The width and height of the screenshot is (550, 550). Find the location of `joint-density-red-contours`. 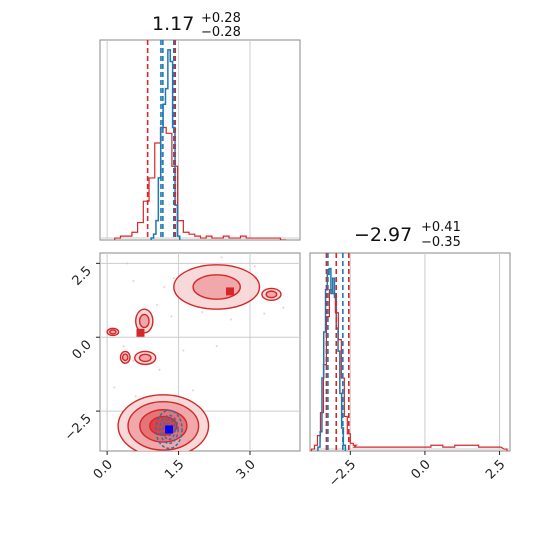

joint-density-red-contours is located at coordinates (194, 357).